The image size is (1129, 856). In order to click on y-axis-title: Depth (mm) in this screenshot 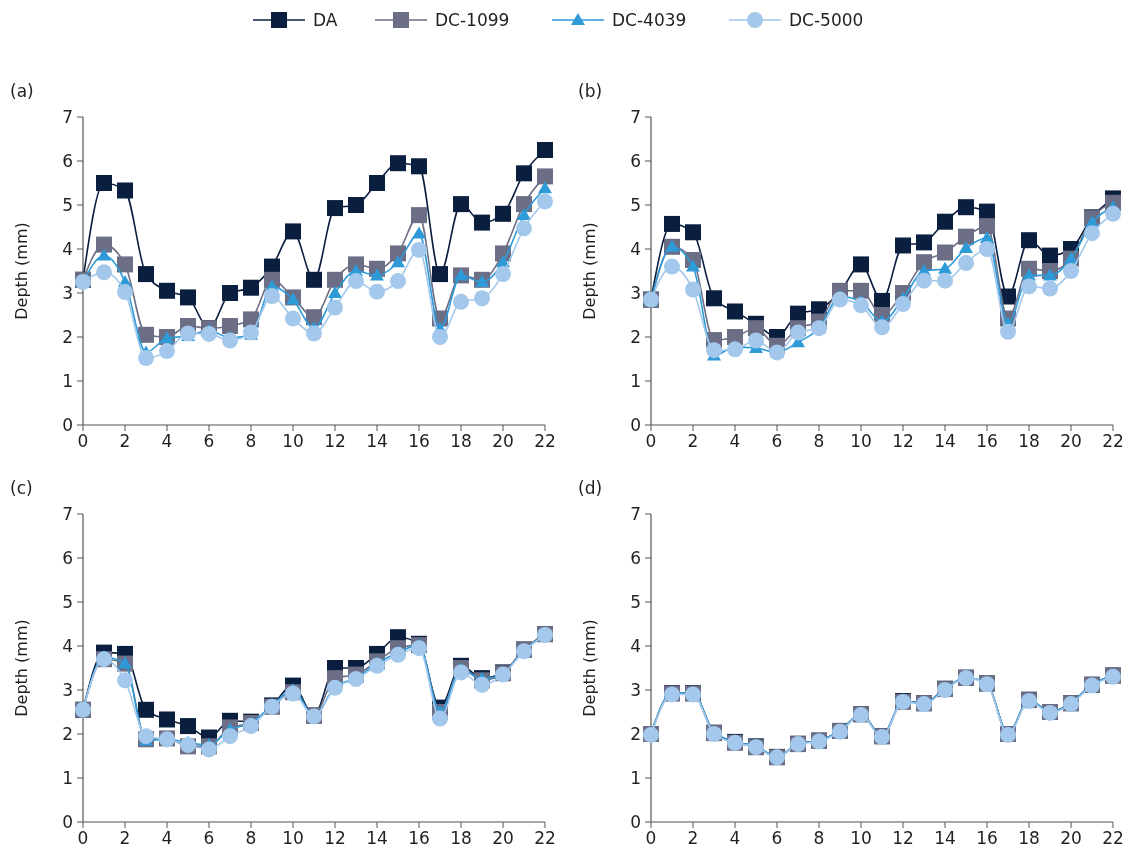, I will do `click(589, 271)`.